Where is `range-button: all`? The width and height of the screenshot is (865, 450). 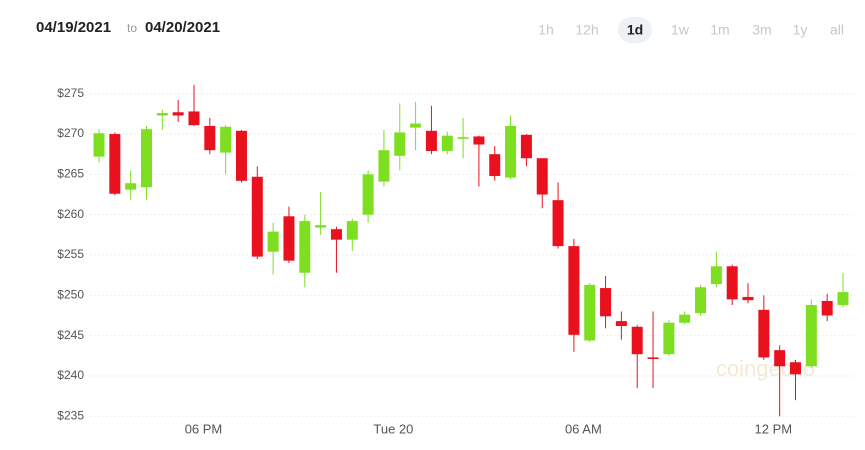 range-button: all is located at coordinates (837, 30).